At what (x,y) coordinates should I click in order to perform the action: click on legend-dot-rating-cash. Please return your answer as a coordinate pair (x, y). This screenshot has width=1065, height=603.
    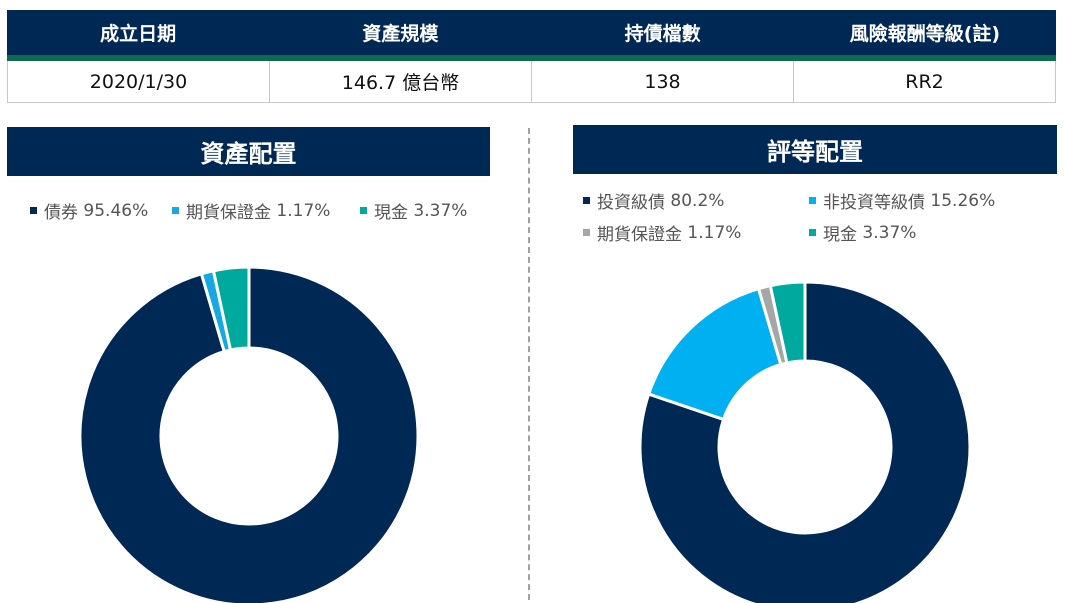
    Looking at the image, I should click on (812, 232).